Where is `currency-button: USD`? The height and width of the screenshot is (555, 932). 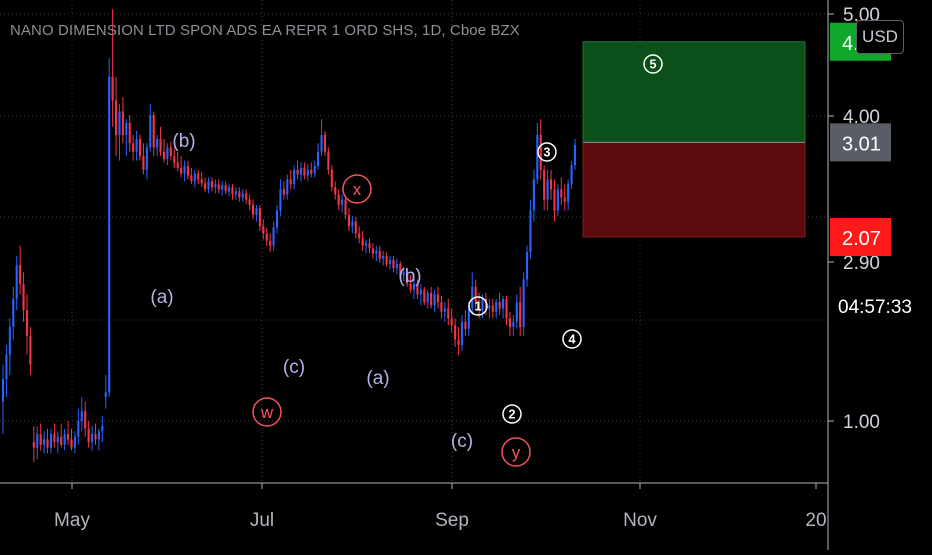 currency-button: USD is located at coordinates (880, 37).